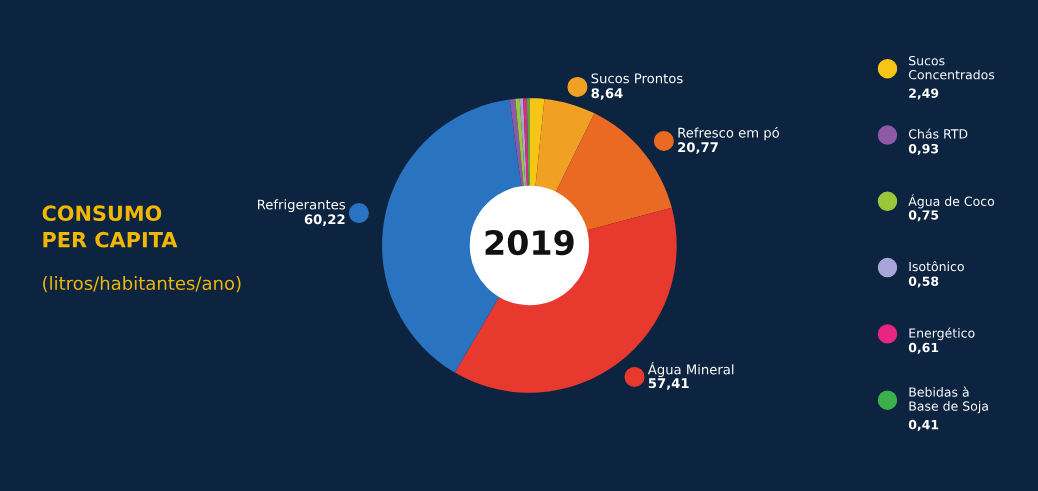  I want to click on text: (litros/habitantes/ano), so click(142, 284).